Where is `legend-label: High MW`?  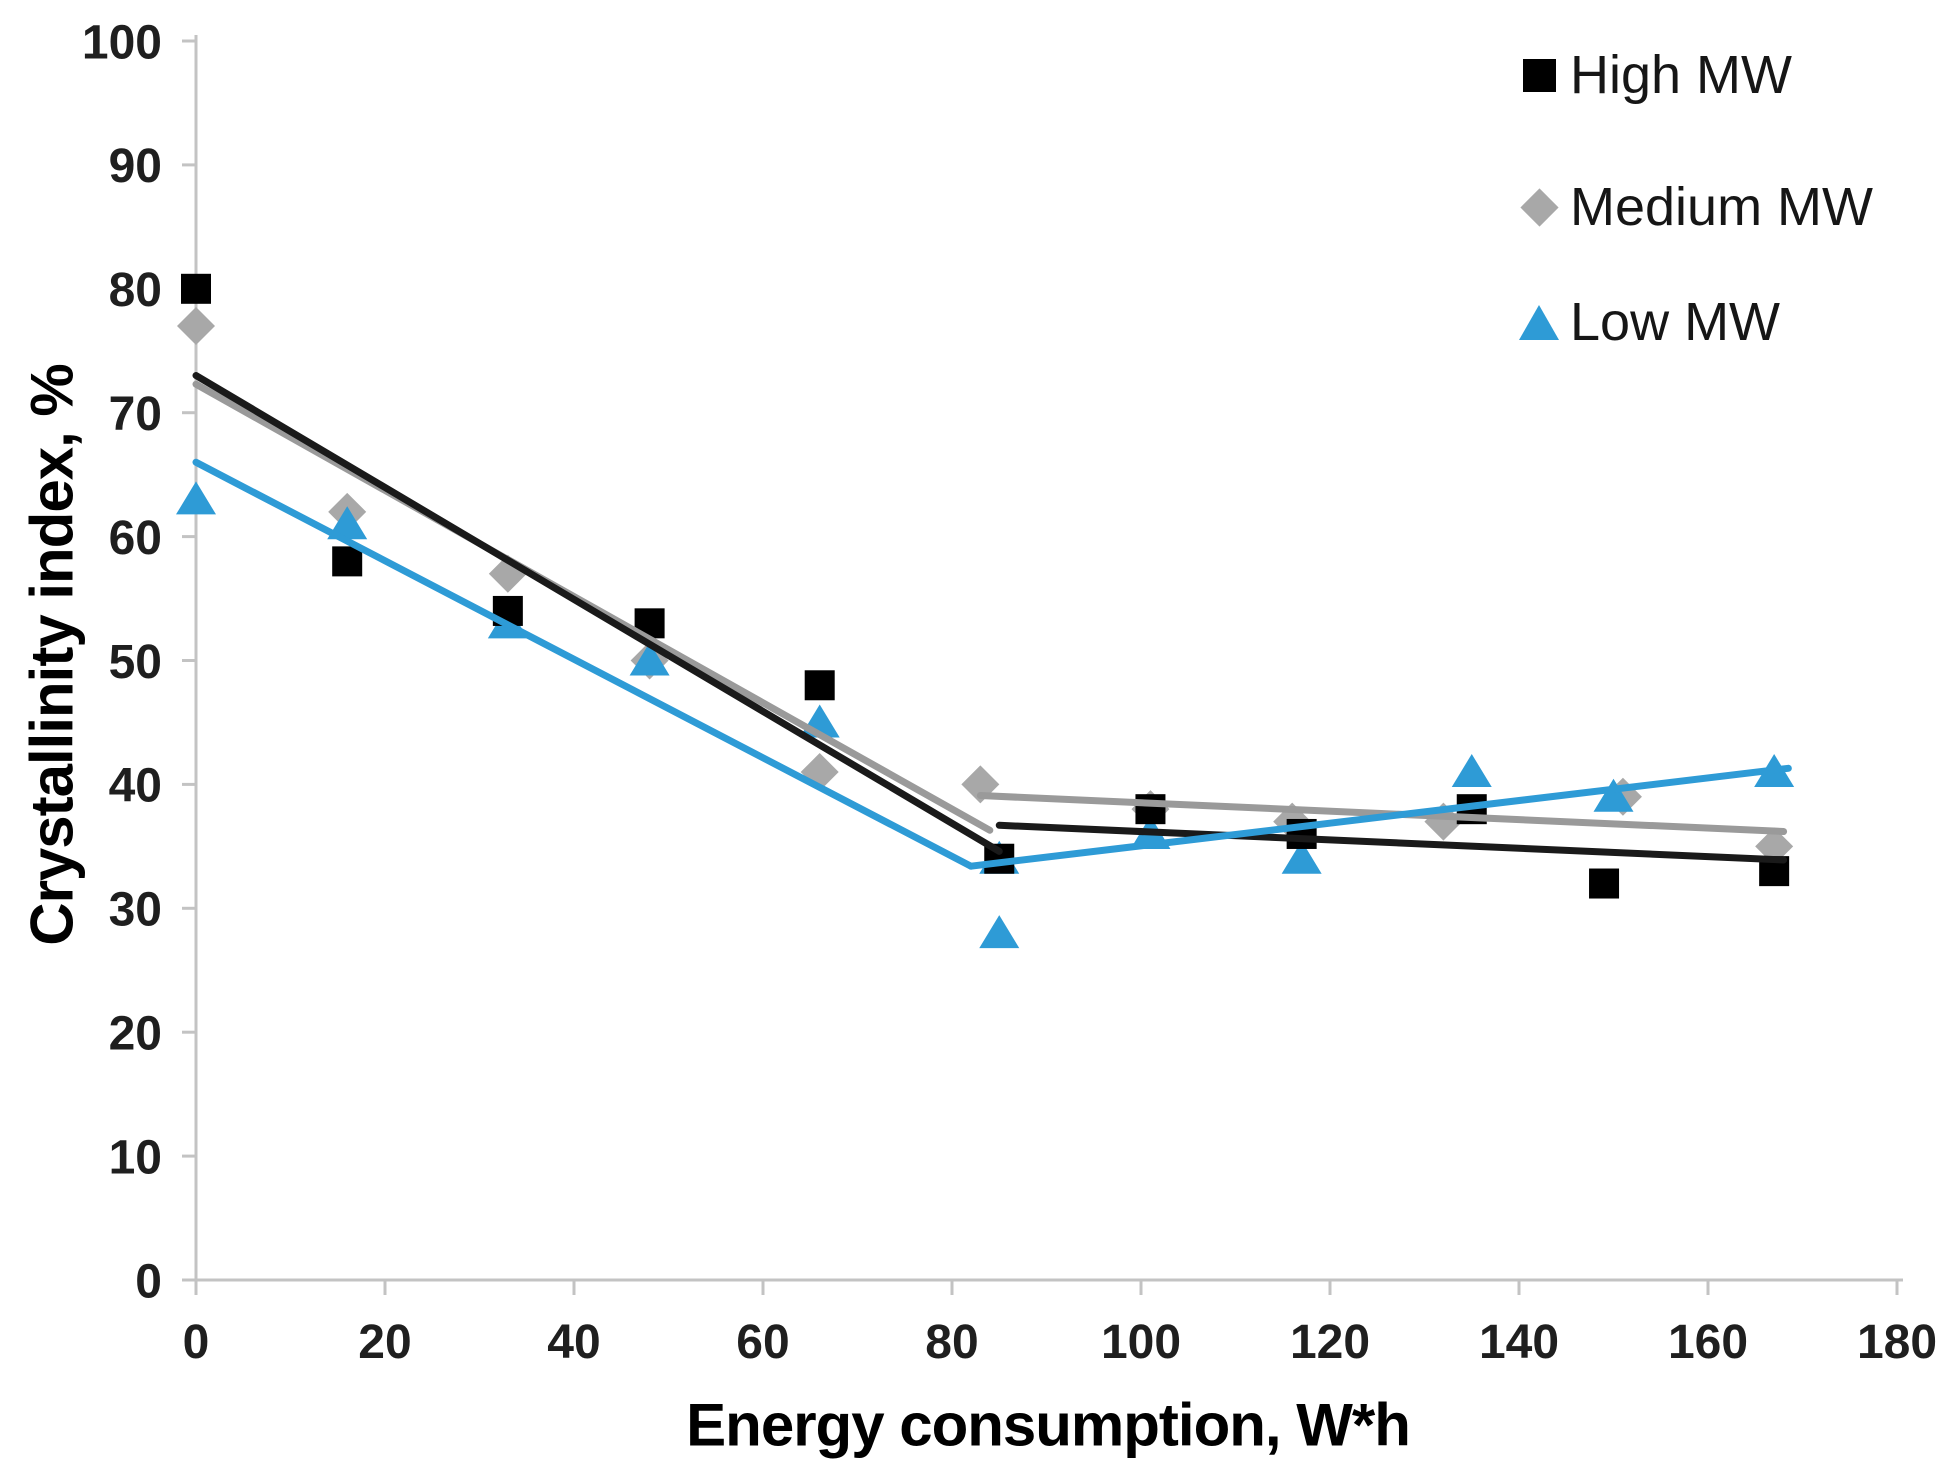 legend-label: High MW is located at coordinates (1681, 75).